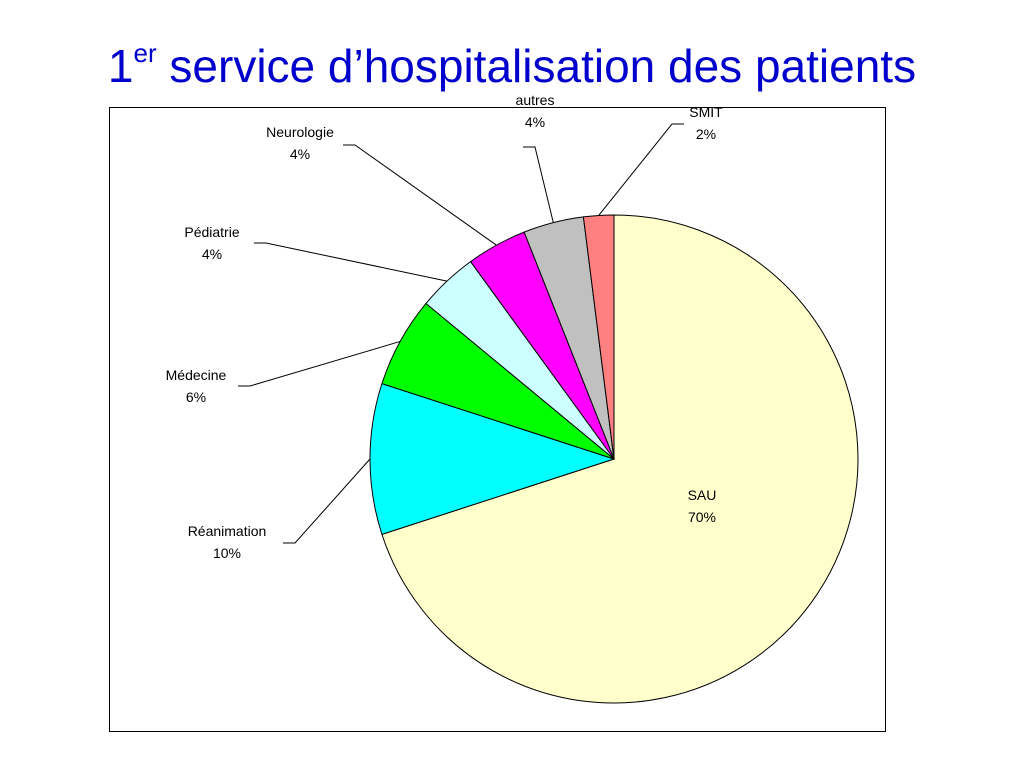 Image resolution: width=1024 pixels, height=768 pixels. What do you see at coordinates (120, 66) in the screenshot?
I see `title-number: 1` at bounding box center [120, 66].